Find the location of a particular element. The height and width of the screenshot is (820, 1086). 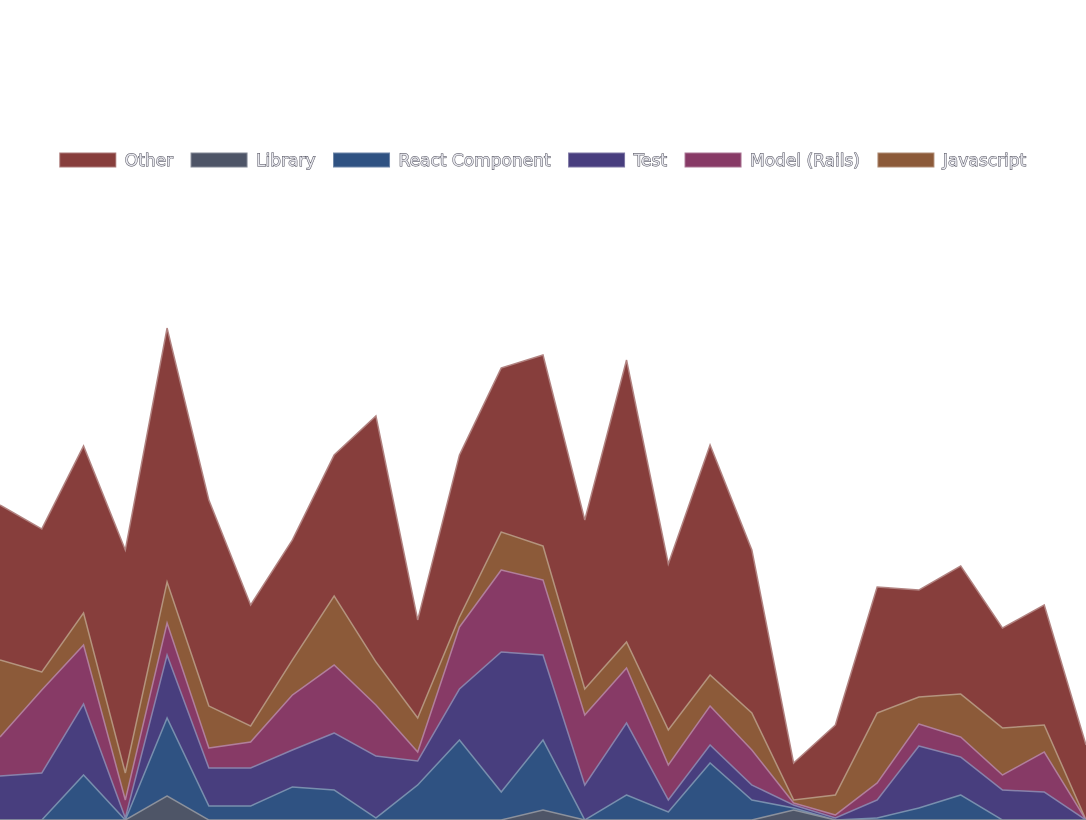

legend-item: Test is located at coordinates (618, 161).